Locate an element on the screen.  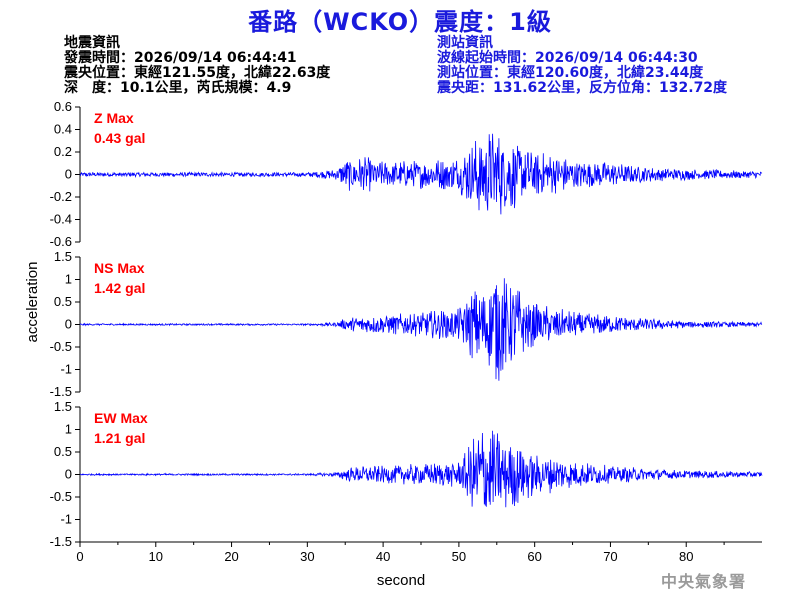
y-tick-label-ew: -1 is located at coordinates (66, 519).